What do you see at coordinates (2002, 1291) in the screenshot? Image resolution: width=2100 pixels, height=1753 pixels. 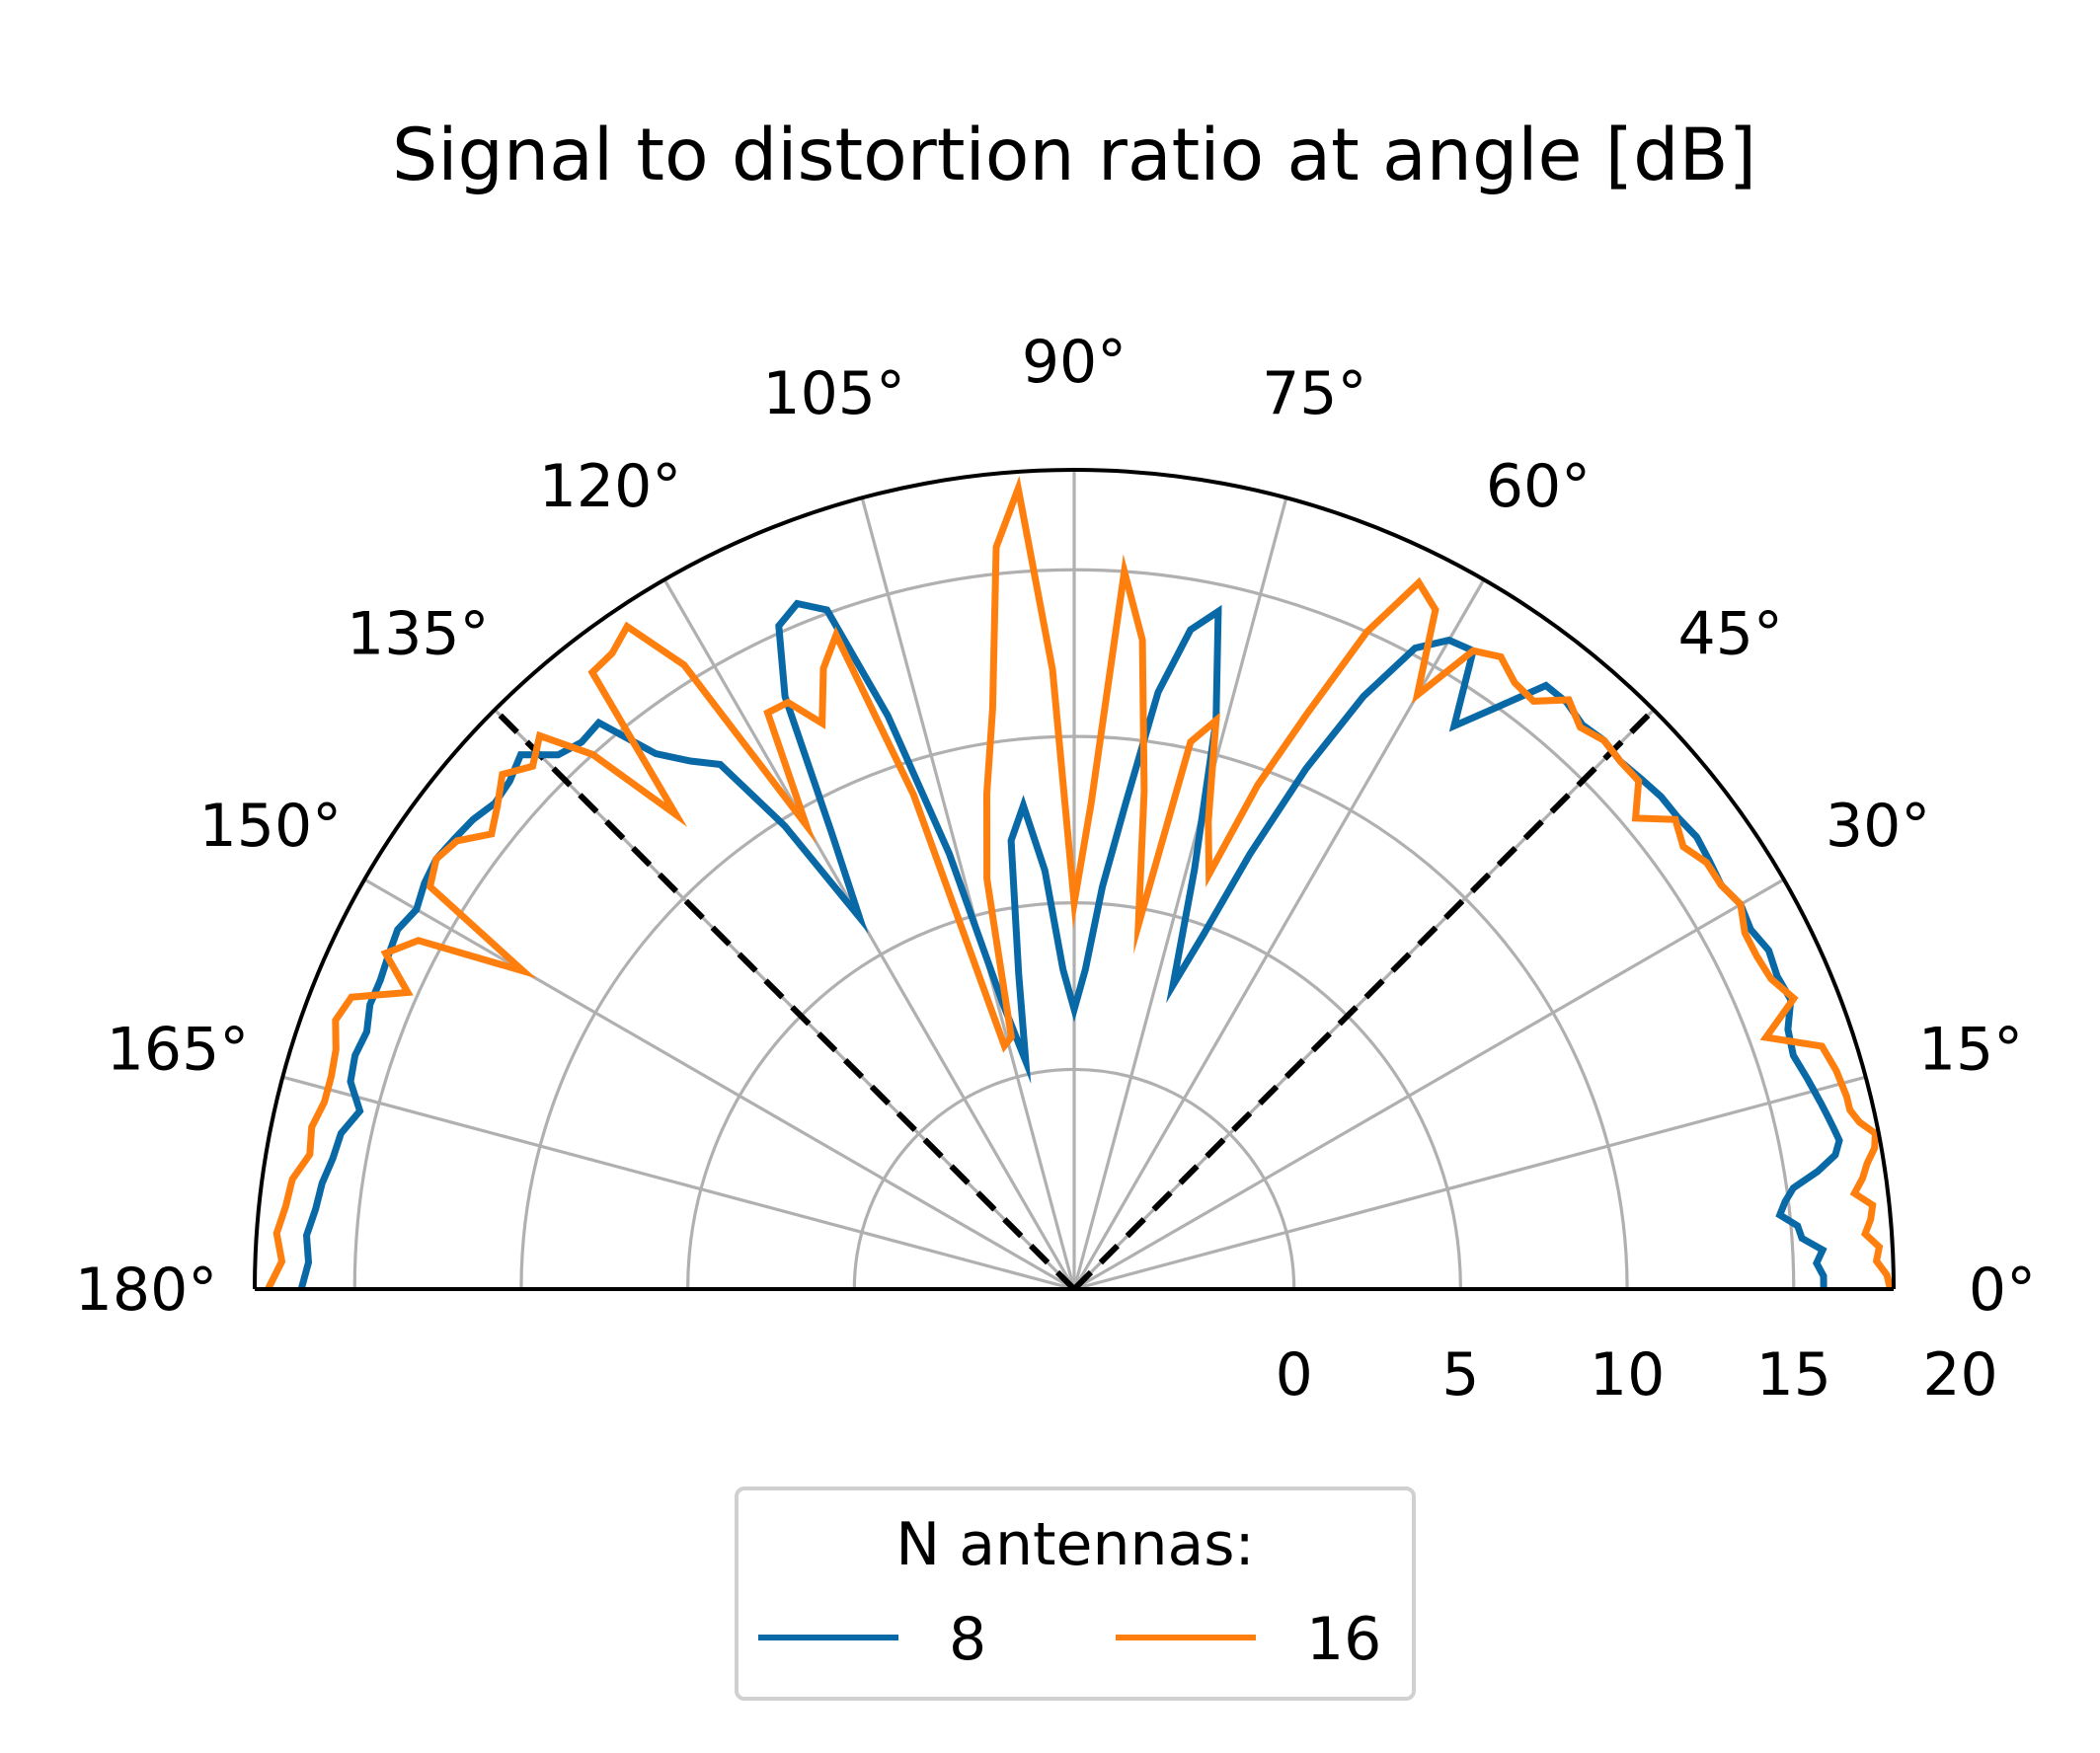 I see `angle-tick-label-0: 0°` at bounding box center [2002, 1291].